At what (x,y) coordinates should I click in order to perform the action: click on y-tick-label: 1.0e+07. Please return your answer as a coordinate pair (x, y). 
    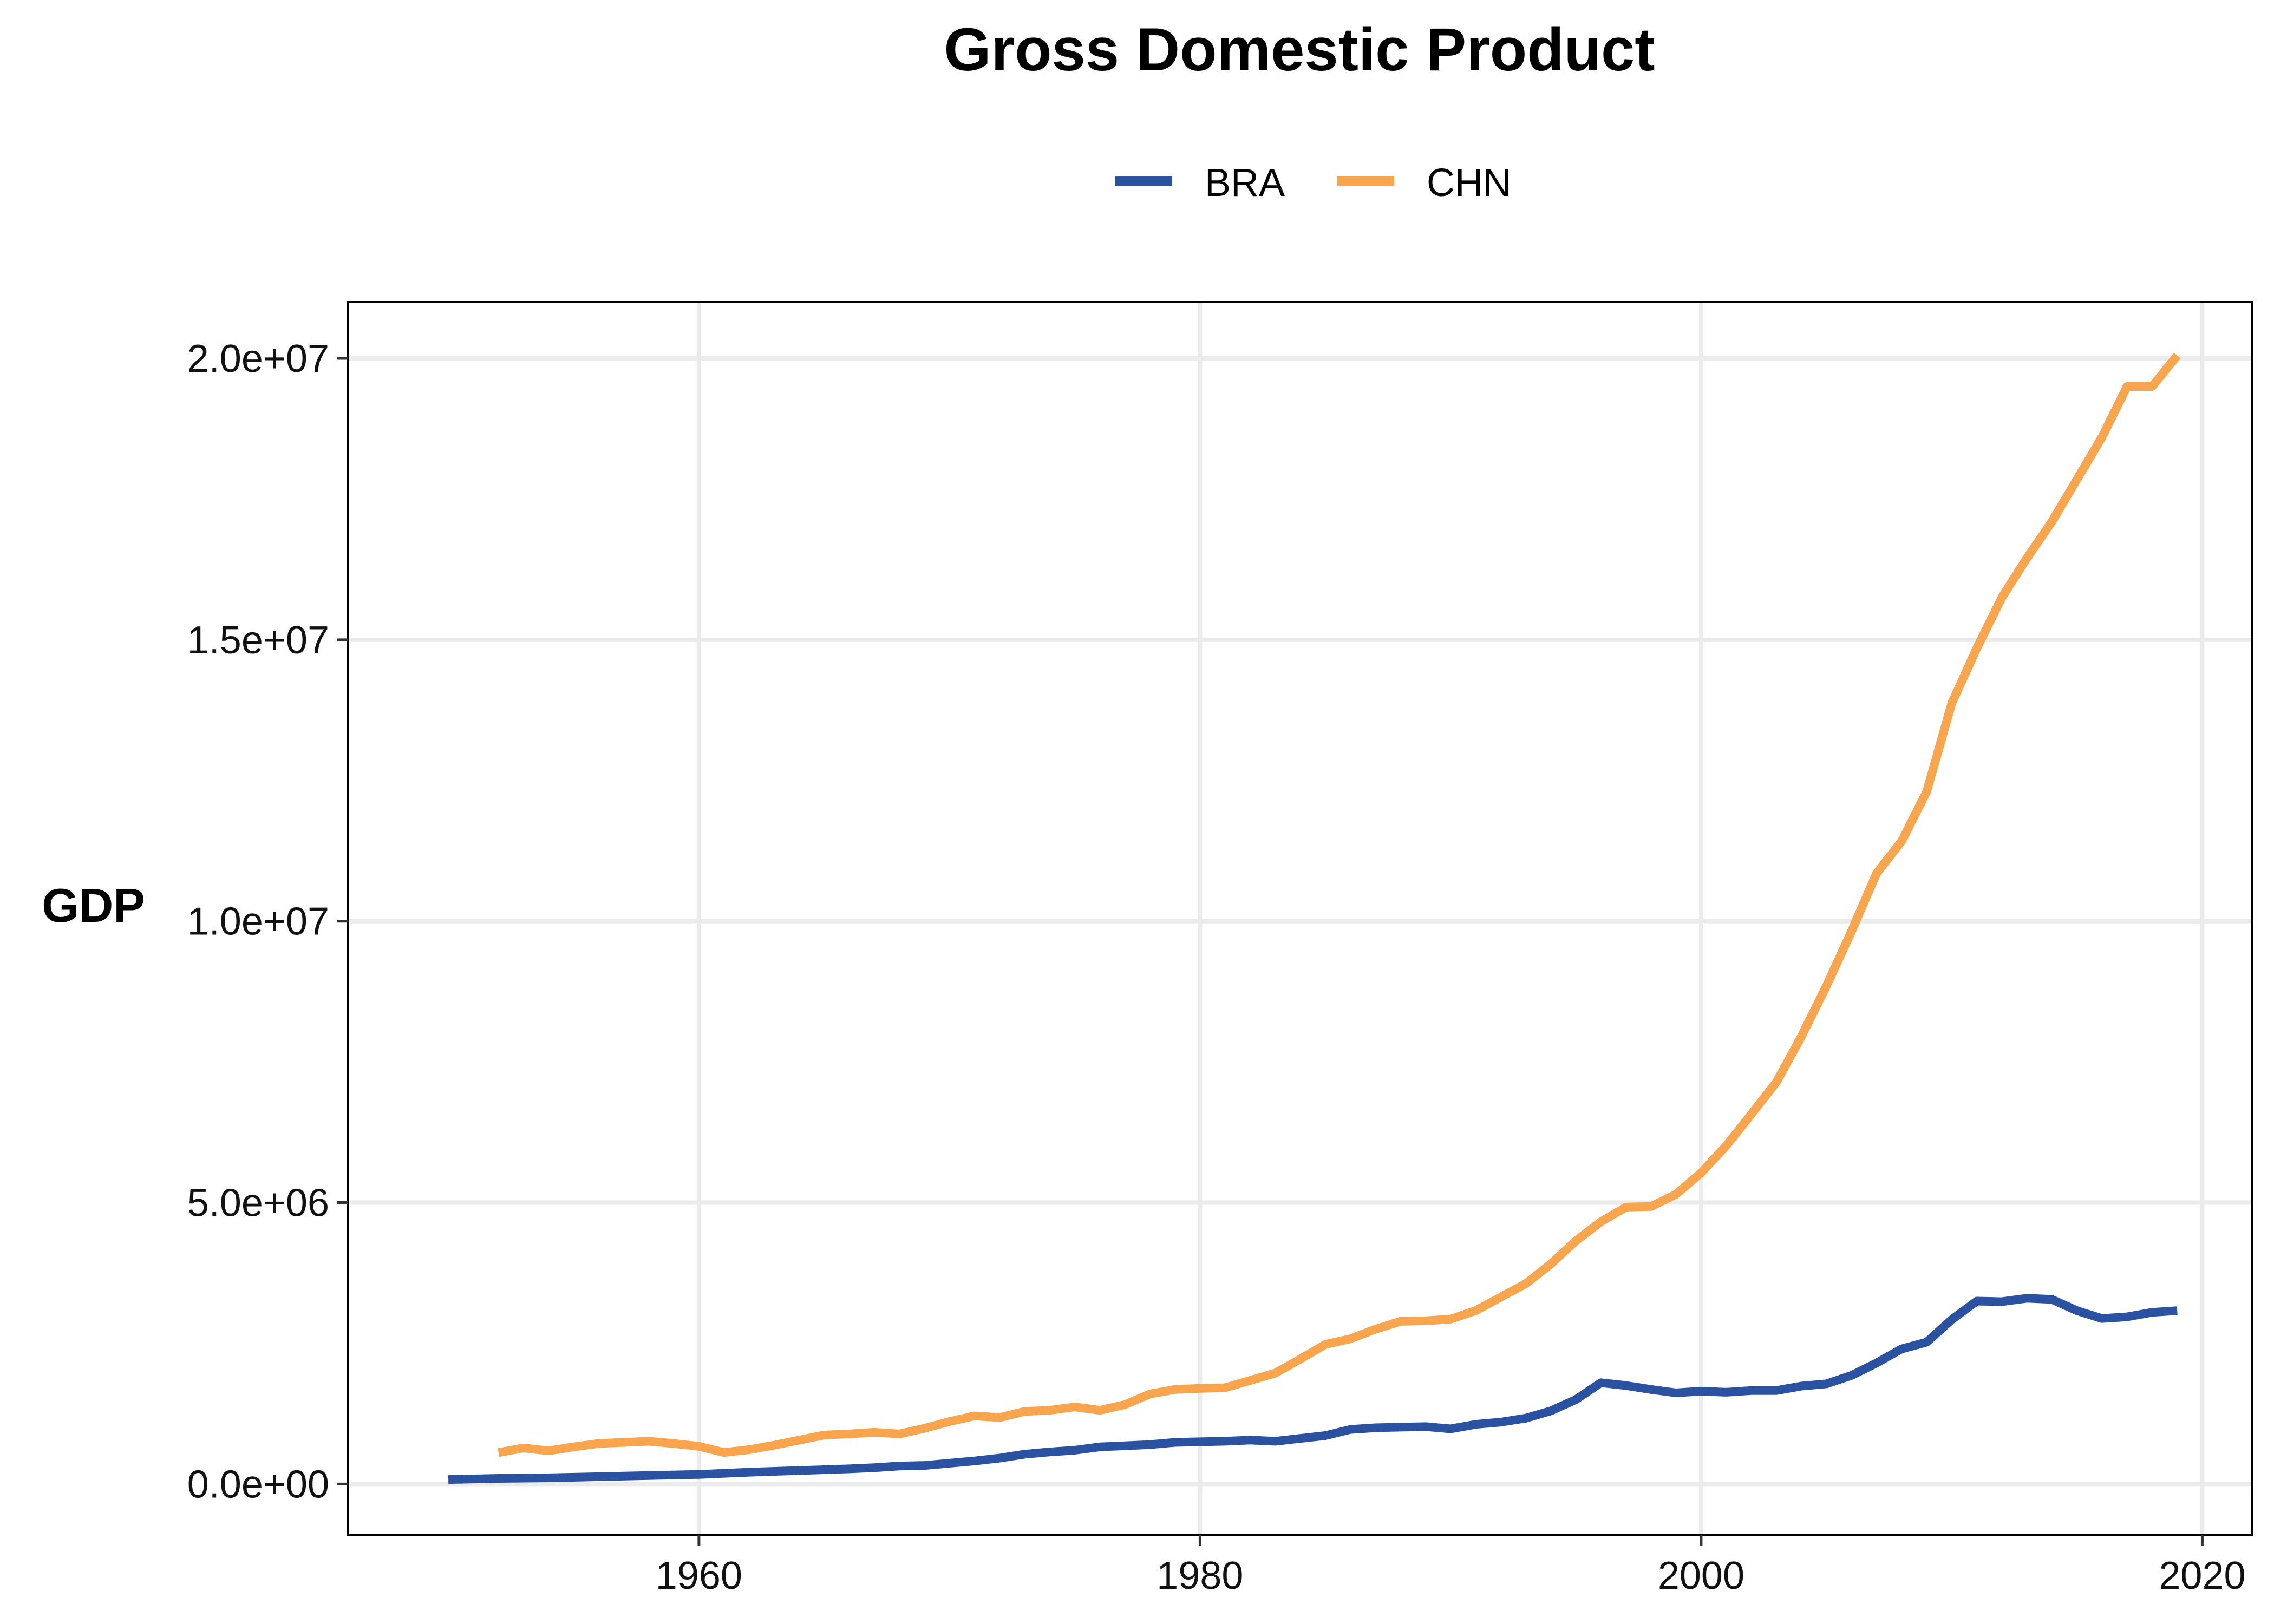
    Looking at the image, I should click on (258, 922).